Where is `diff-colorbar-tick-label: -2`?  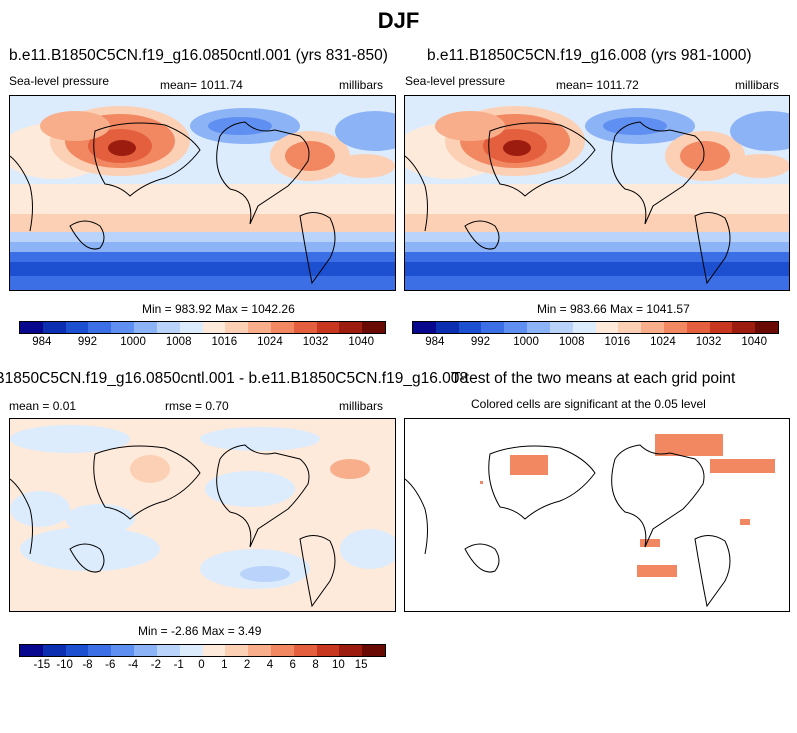 diff-colorbar-tick-label: -2 is located at coordinates (155, 665).